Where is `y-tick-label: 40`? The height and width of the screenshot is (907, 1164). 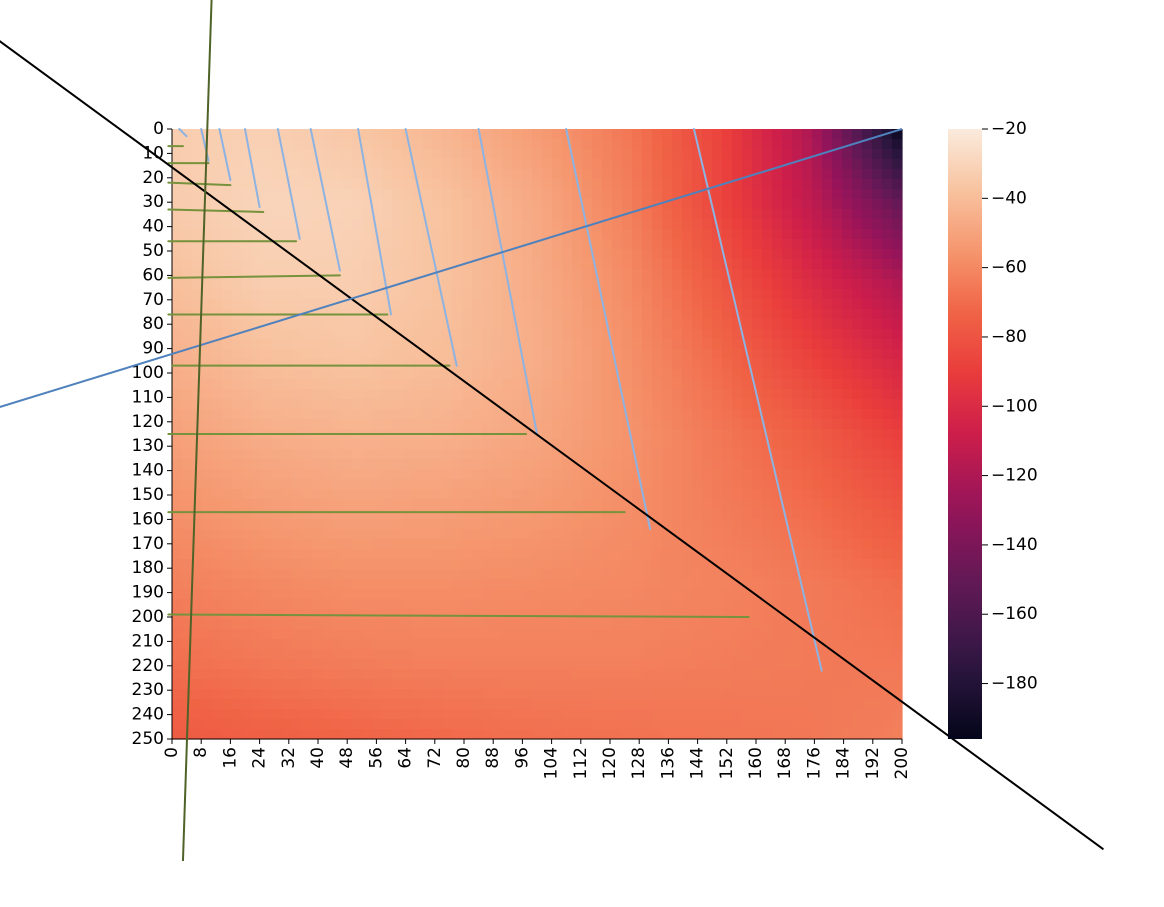 y-tick-label: 40 is located at coordinates (153, 227).